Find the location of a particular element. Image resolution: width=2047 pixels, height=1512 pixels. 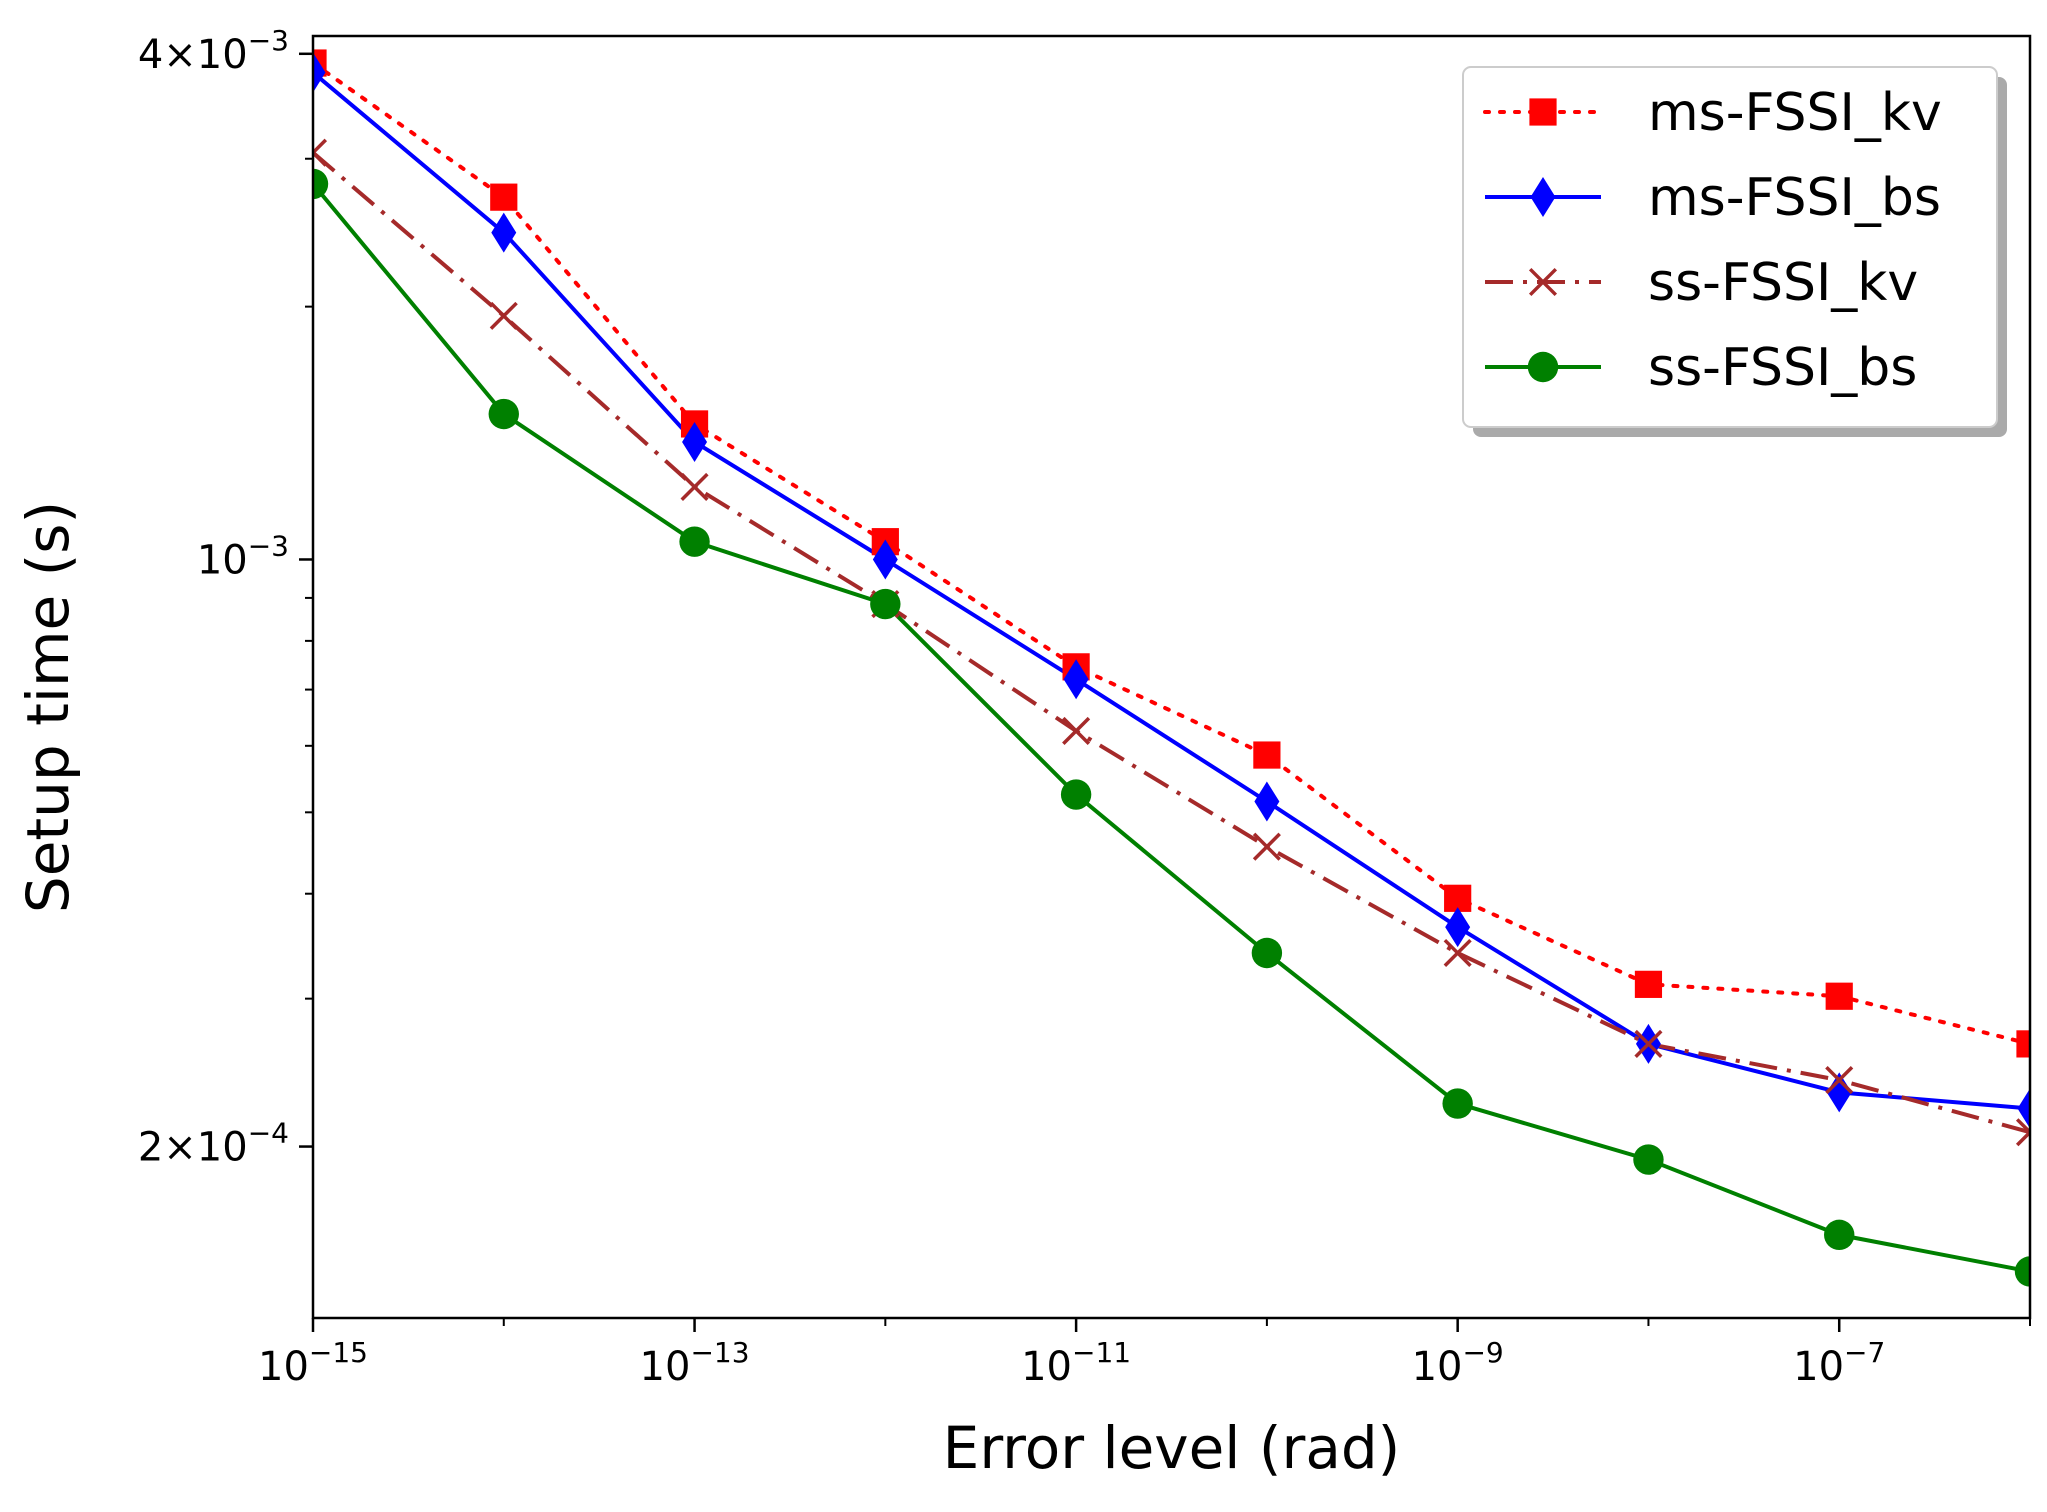

x-axis-ticks: 10⁻¹⁵ 10⁻¹³ 10⁻¹¹ 10⁻⁹ 10⁻⁷ is located at coordinates (1071, 1354).